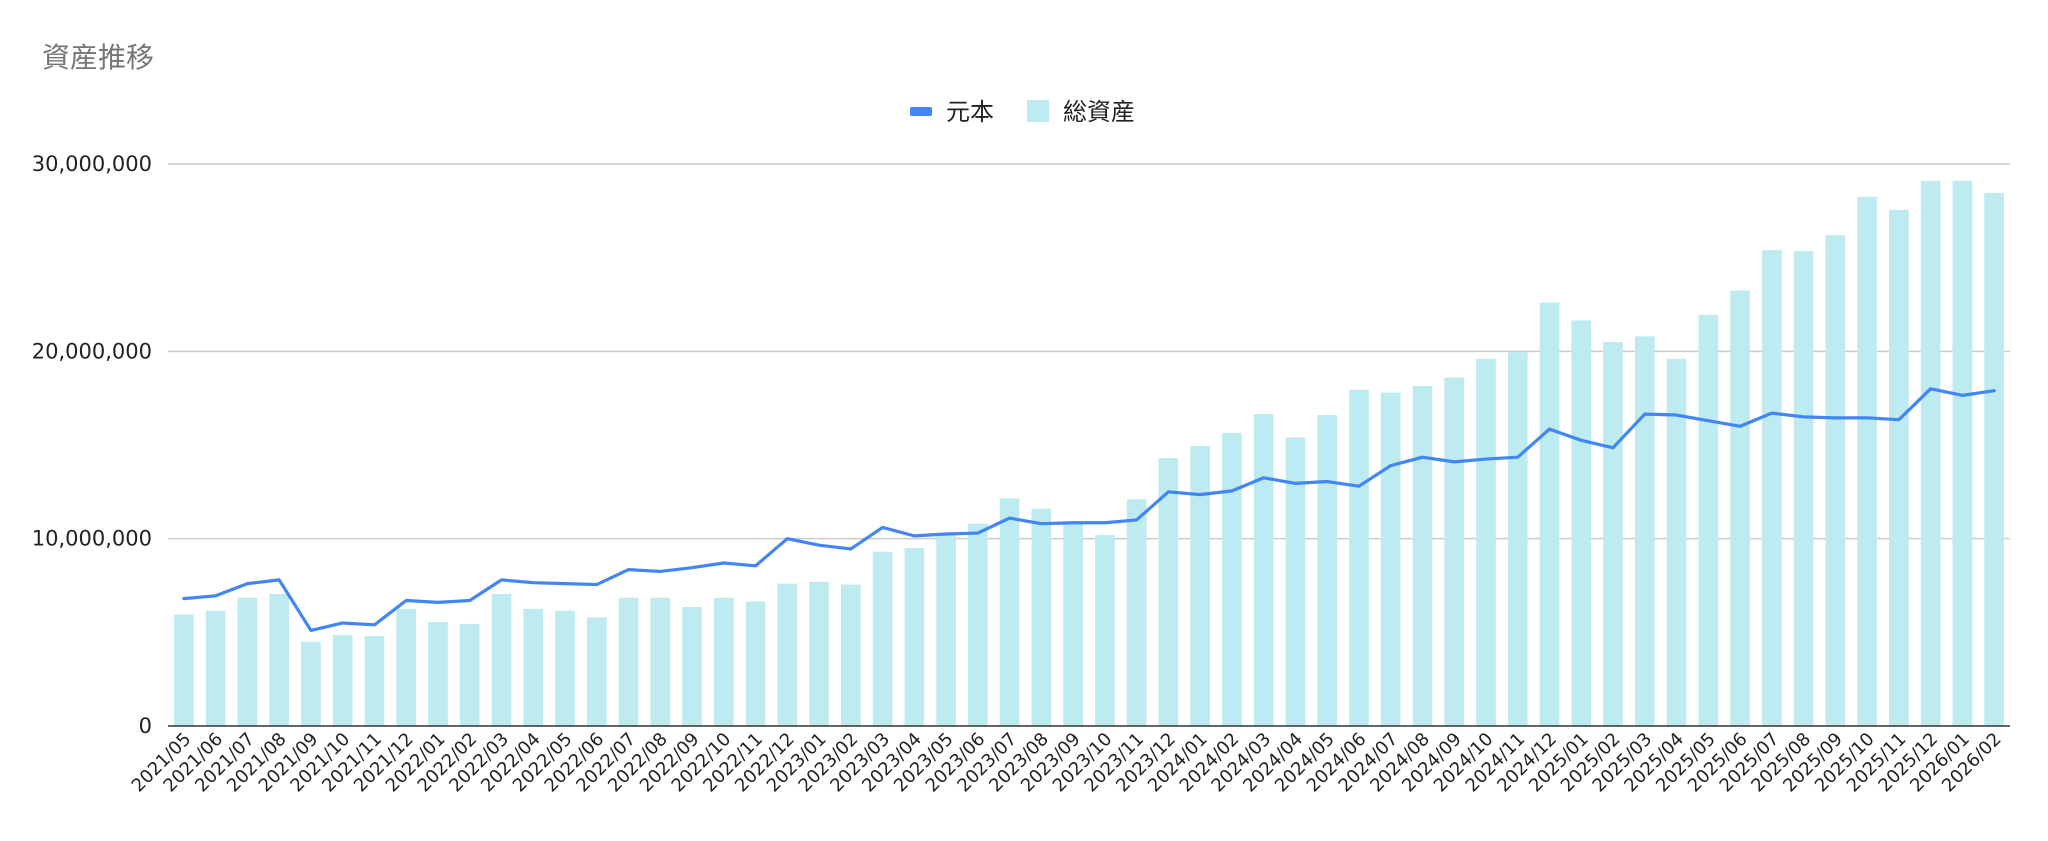  Describe the element at coordinates (970, 112) in the screenshot. I see `legend-label-principal: 元本` at that location.